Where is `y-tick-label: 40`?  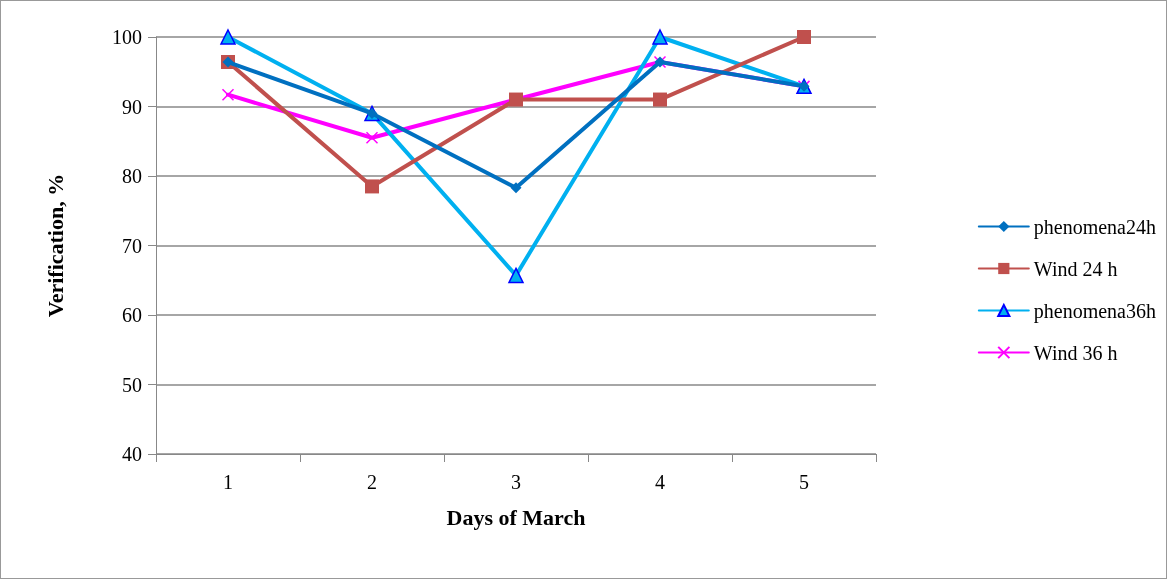 y-tick-label: 40 is located at coordinates (132, 454).